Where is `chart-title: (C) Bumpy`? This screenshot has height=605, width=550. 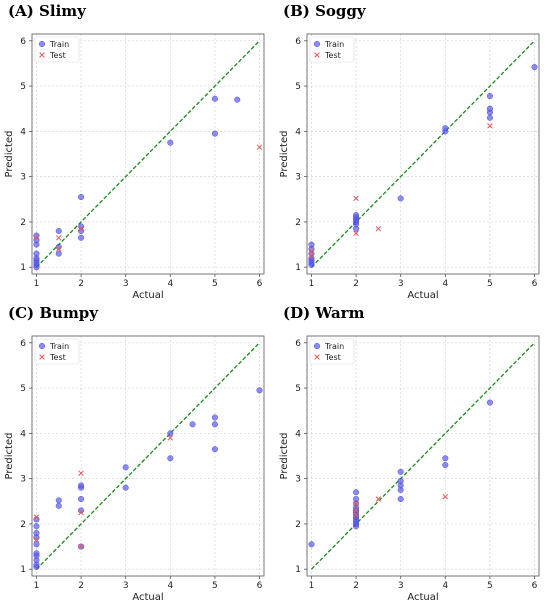
chart-title: (C) Bumpy is located at coordinates (53, 313).